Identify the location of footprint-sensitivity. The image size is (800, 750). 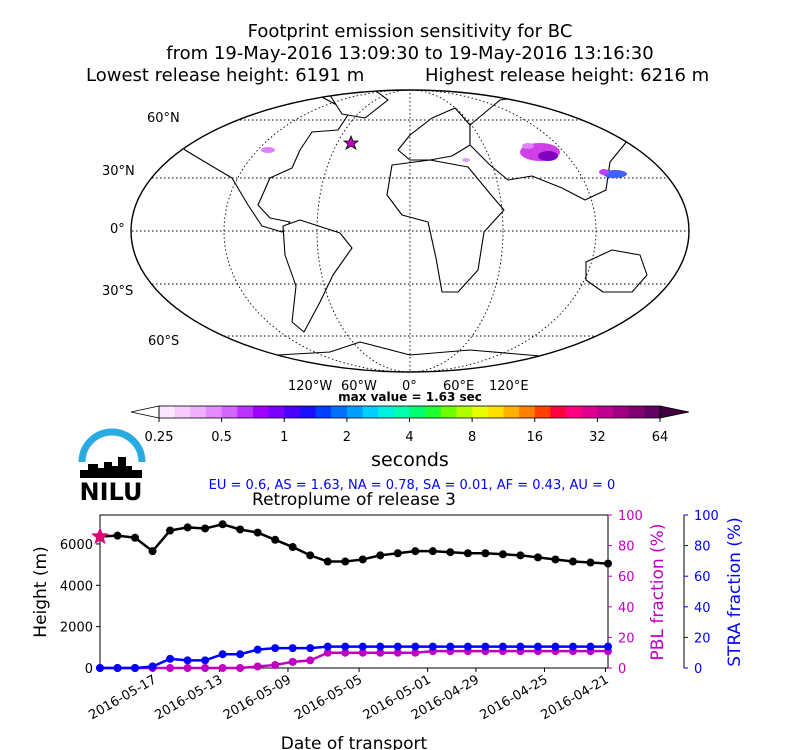
(444, 160).